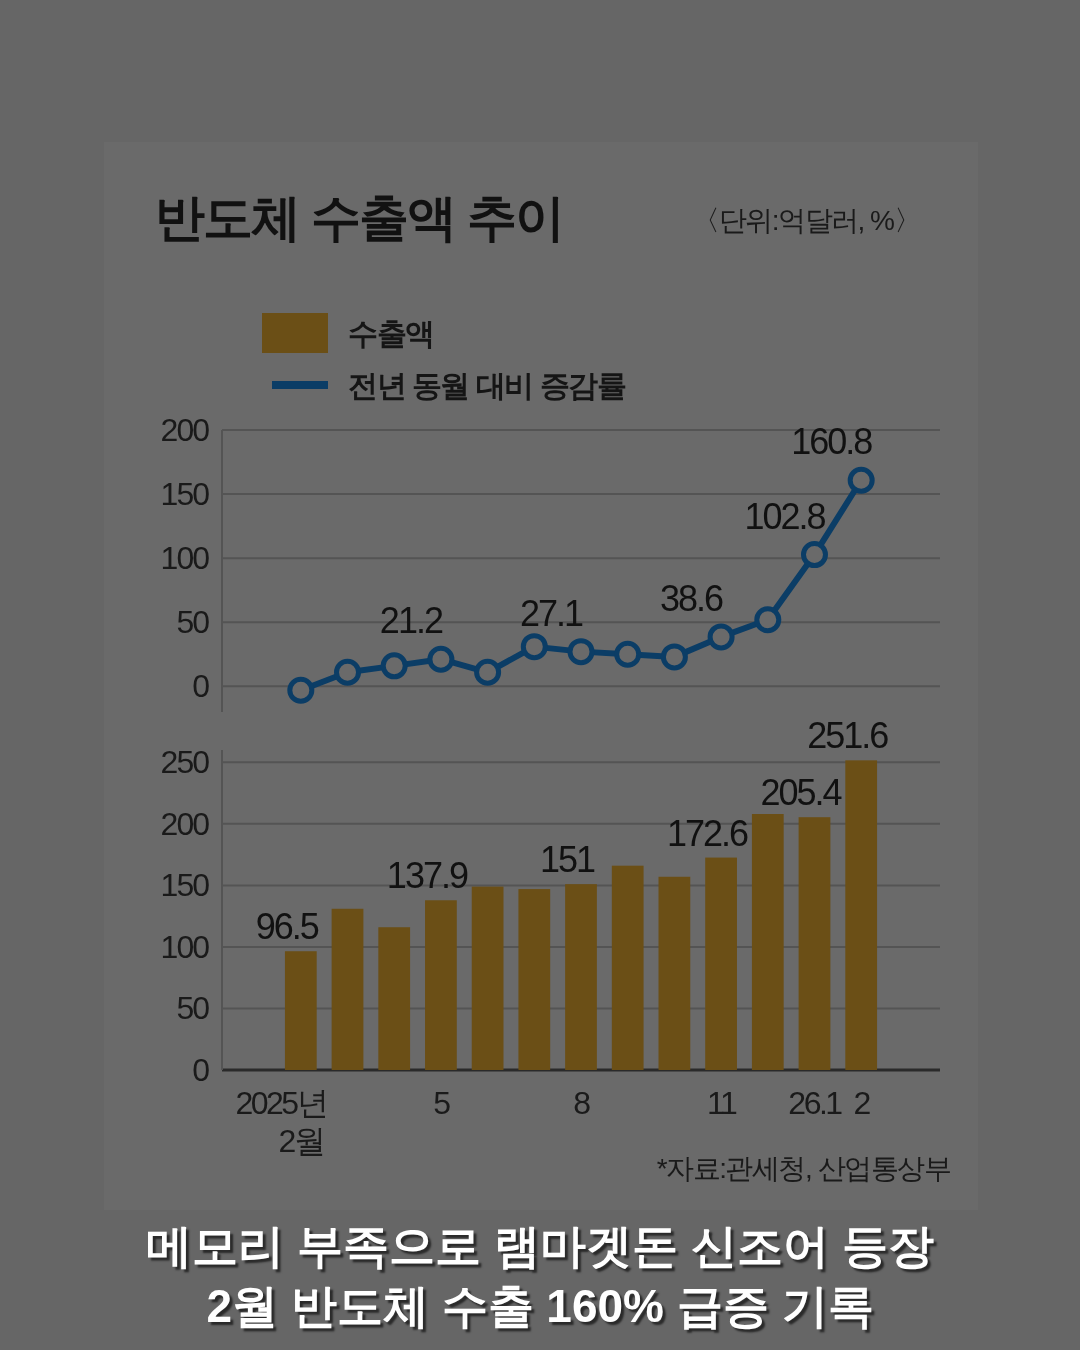  Describe the element at coordinates (540, 1306) in the screenshot. I see `text: 2월 반도체 수출 160% 급증 기록` at that location.